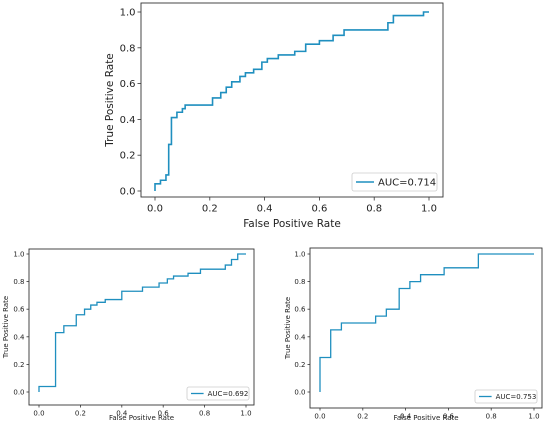 This screenshot has width=550, height=424. Describe the element at coordinates (449, 417) in the screenshot. I see `chart-3-x-tick-label-3: 0.6` at that location.